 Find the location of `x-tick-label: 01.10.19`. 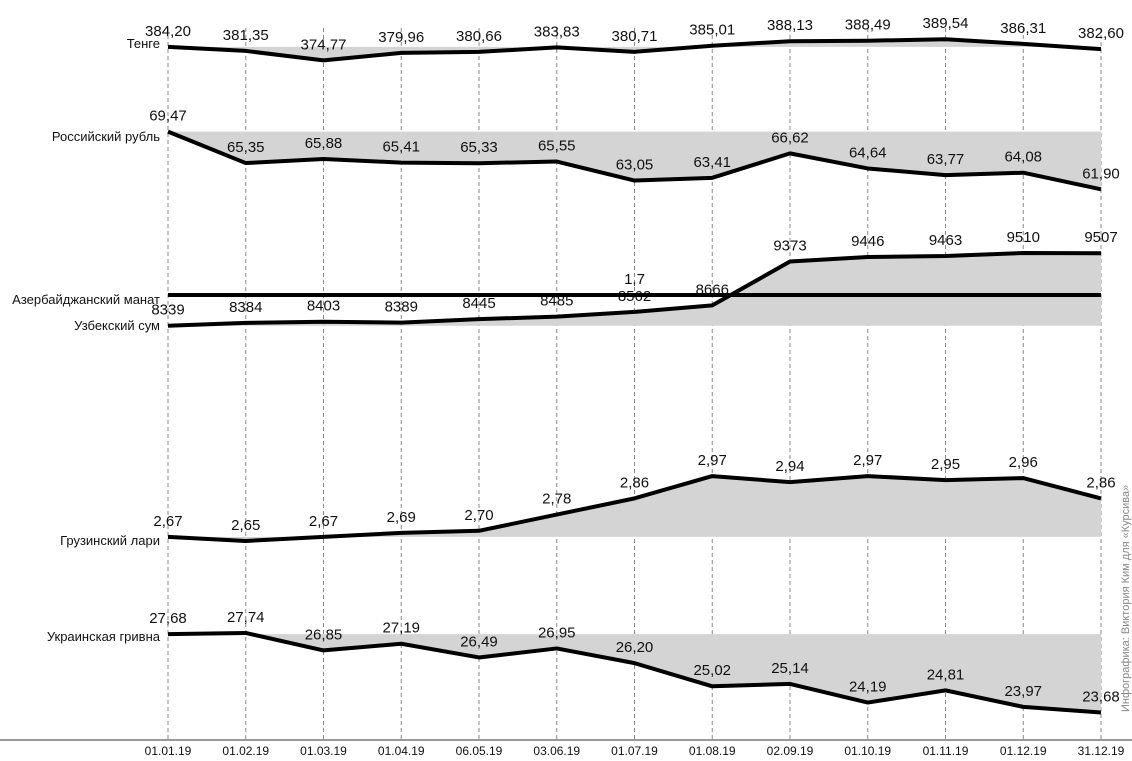

x-tick-label: 01.10.19 is located at coordinates (867, 751).